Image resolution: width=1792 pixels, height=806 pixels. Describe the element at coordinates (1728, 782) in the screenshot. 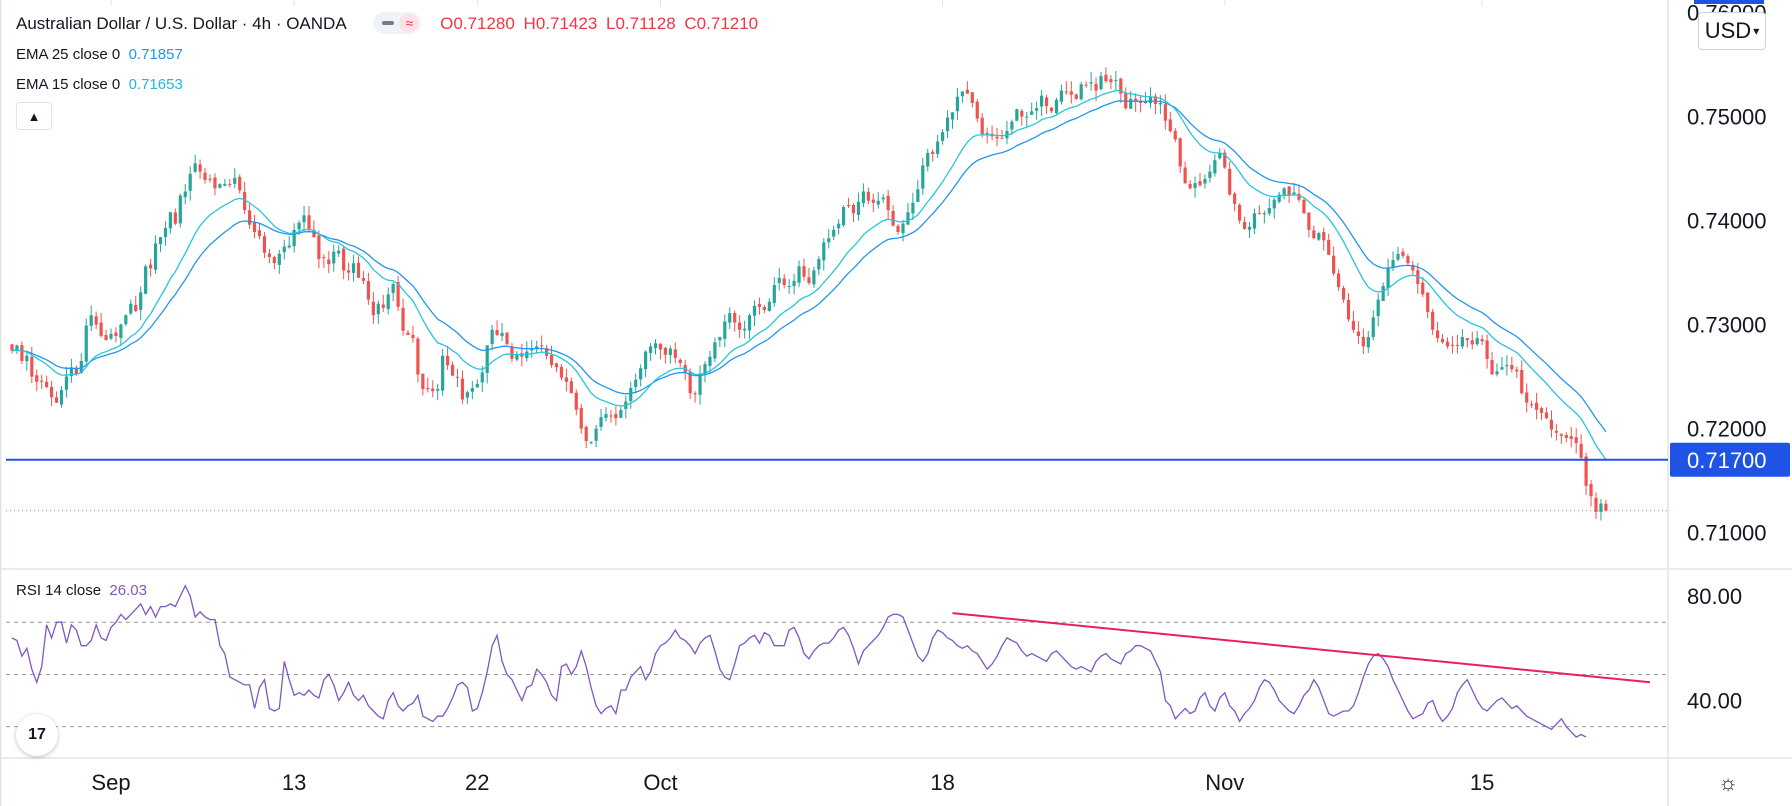

I see `settings-gear-icon: ☼` at that location.